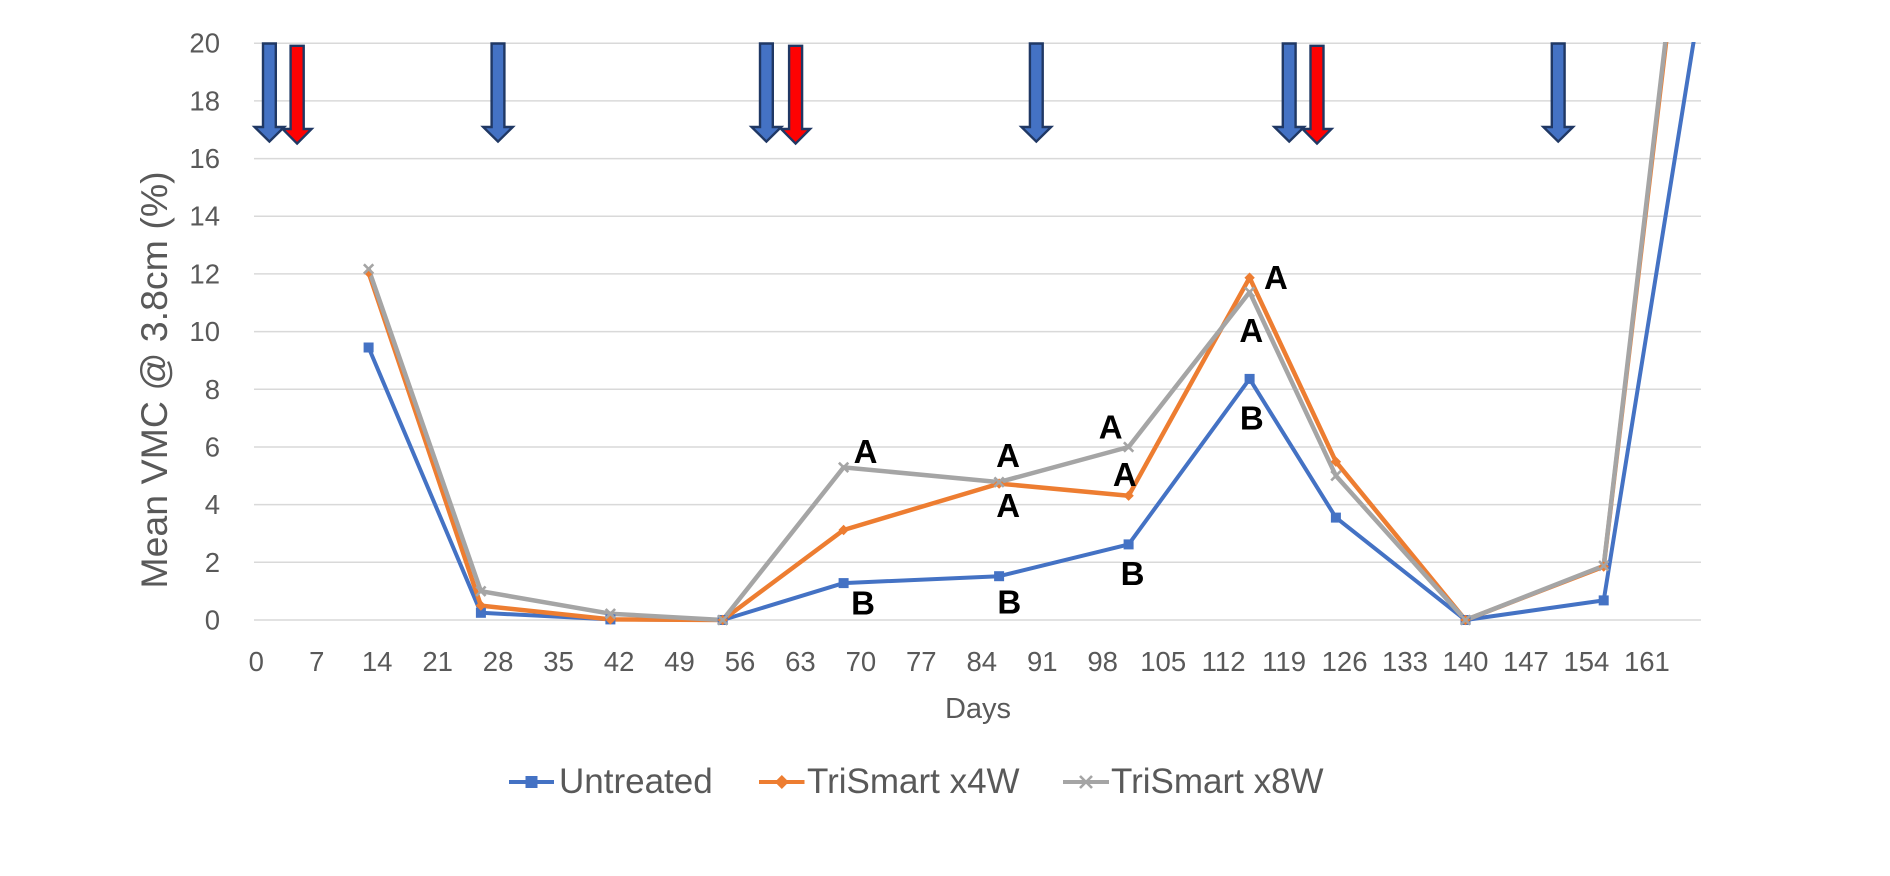 The image size is (1890, 876). What do you see at coordinates (1345, 661) in the screenshot?
I see `svg-text: 126` at bounding box center [1345, 661].